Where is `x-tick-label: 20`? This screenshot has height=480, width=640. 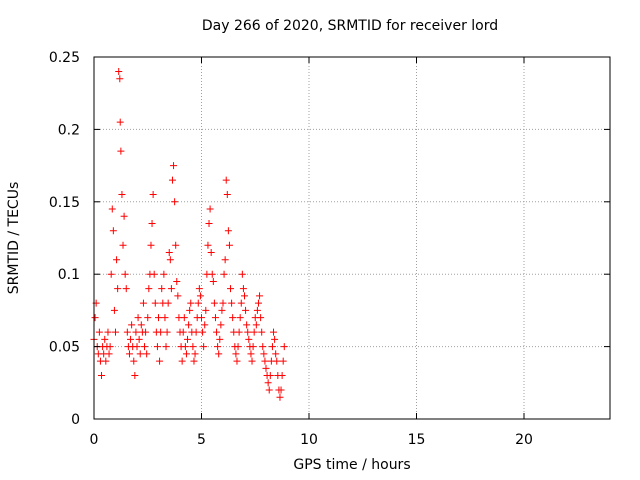 x-tick-label: 20 is located at coordinates (524, 440).